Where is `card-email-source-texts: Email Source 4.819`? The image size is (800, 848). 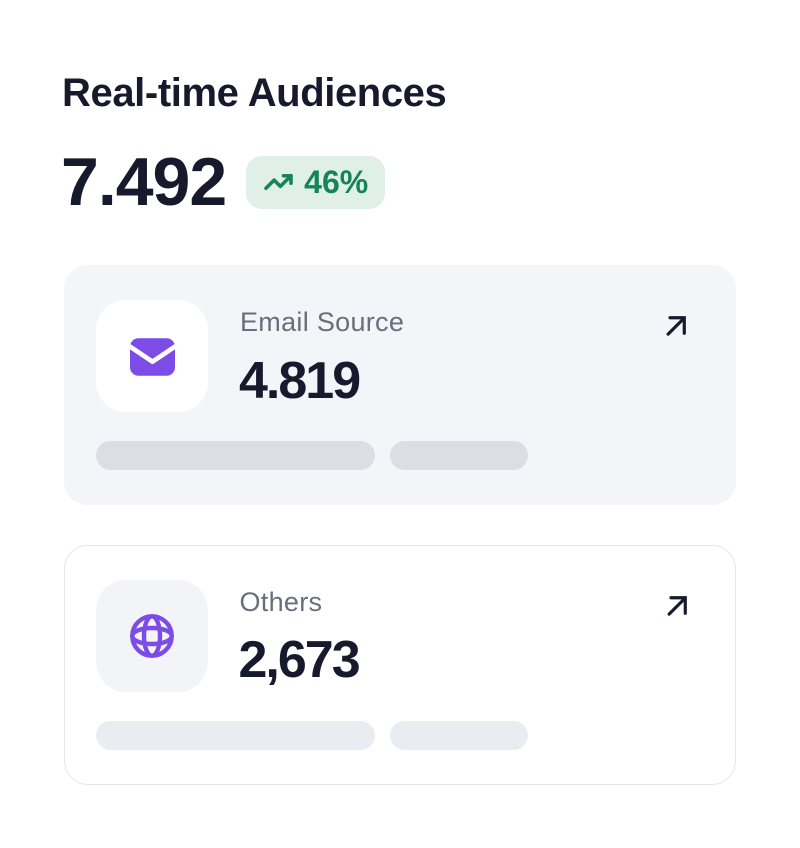 card-email-source-texts: Email Source 4.819 is located at coordinates (322, 358).